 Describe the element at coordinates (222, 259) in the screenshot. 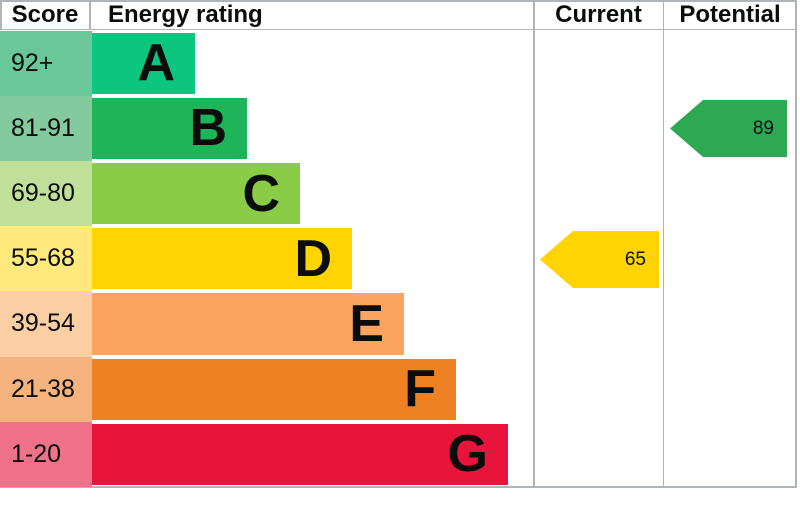

I see `band-bar-d: D` at that location.